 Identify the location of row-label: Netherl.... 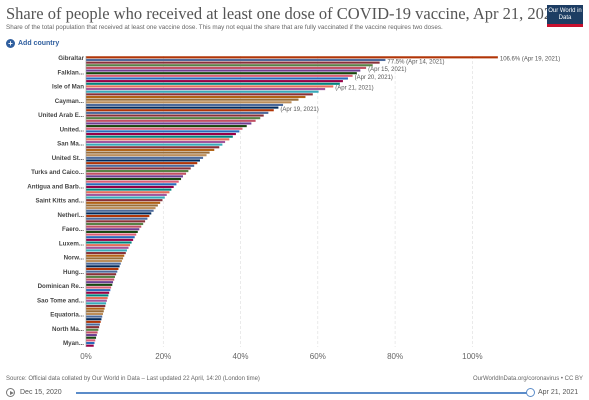
(71, 215).